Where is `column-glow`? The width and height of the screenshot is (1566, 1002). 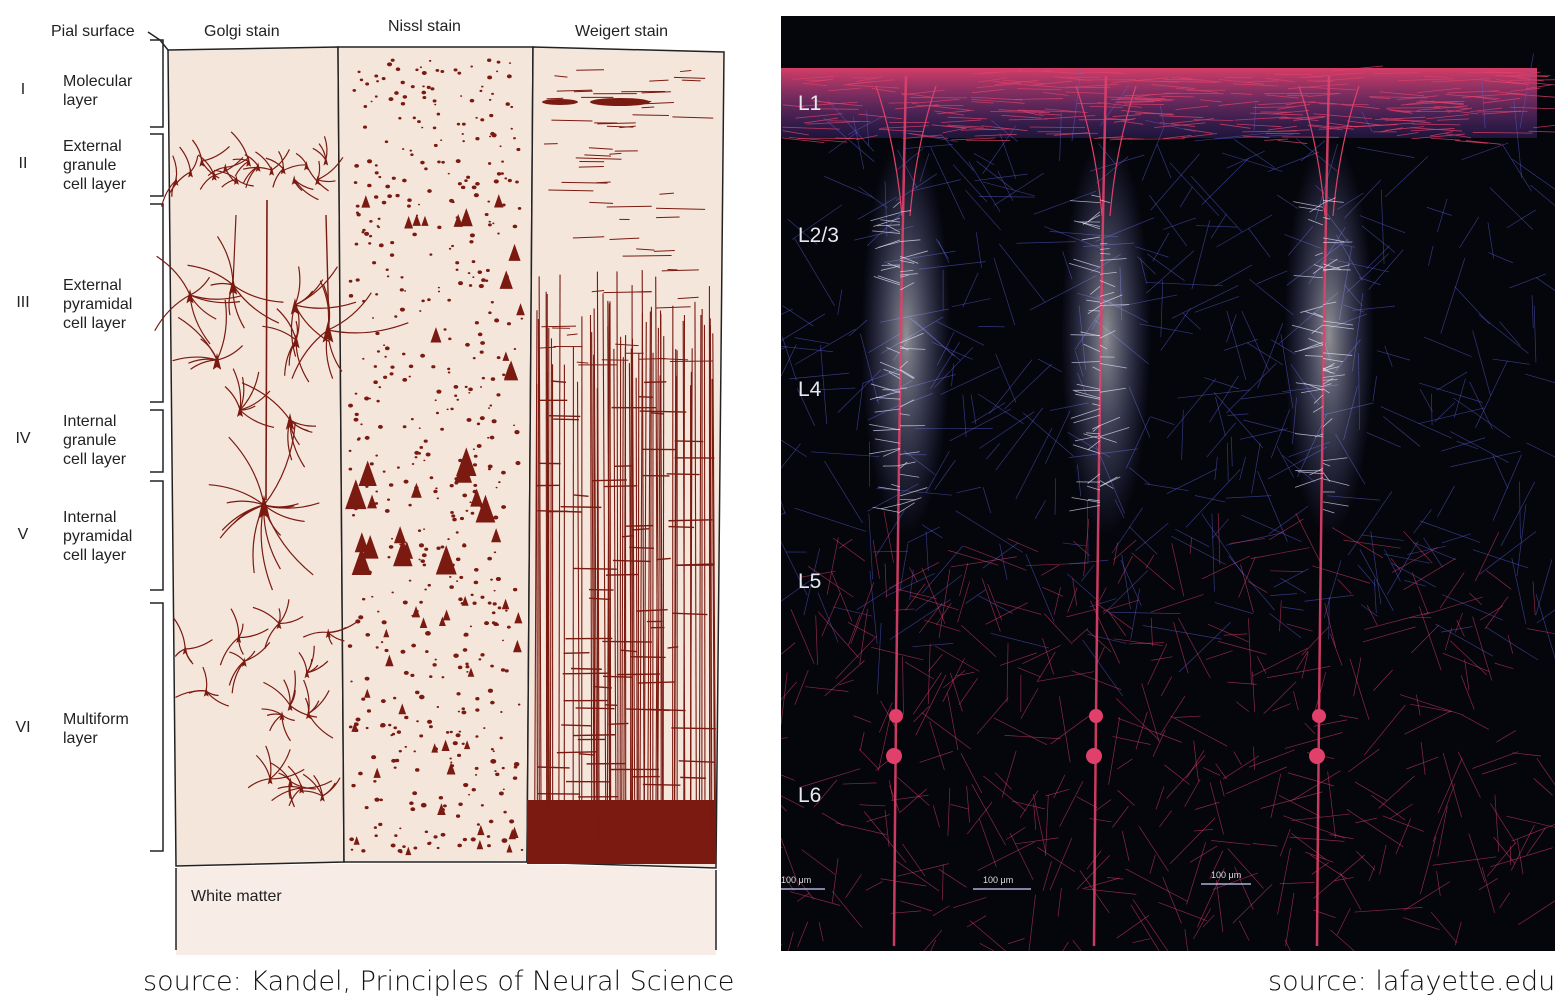
column-glow is located at coordinates (1329, 336).